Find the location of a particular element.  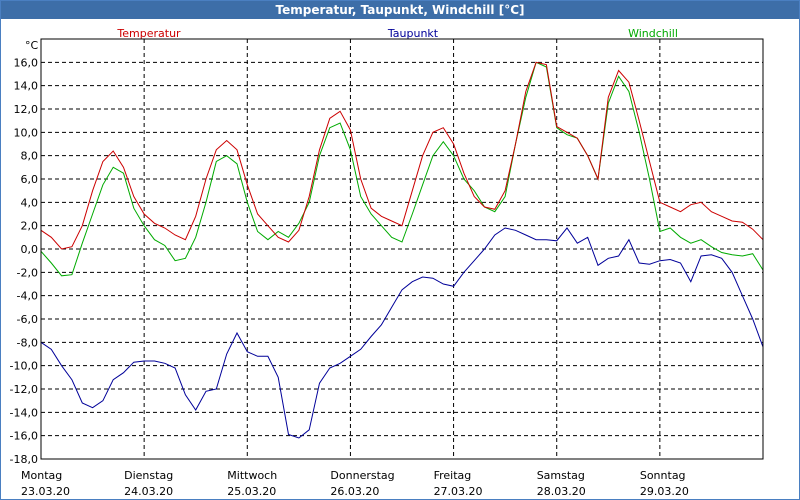

y-tick-label: -12,0 is located at coordinates (24, 389).